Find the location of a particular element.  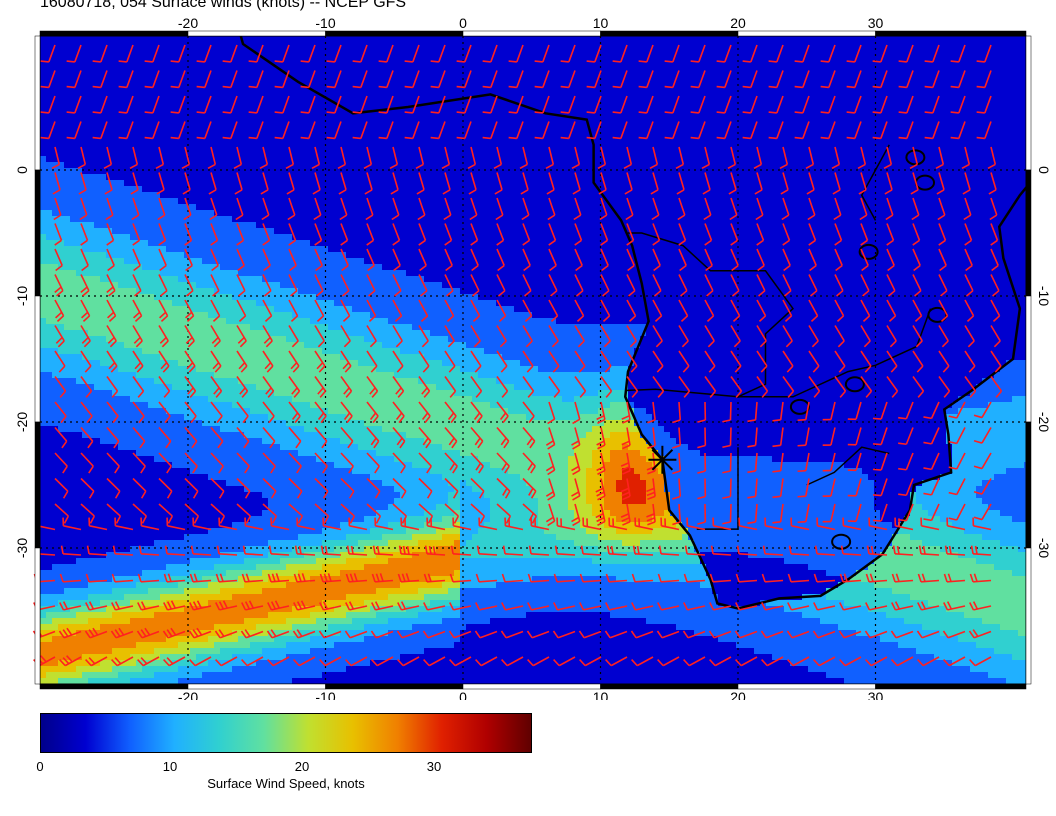

lat-tick-label: -20 is located at coordinates (22, 422).